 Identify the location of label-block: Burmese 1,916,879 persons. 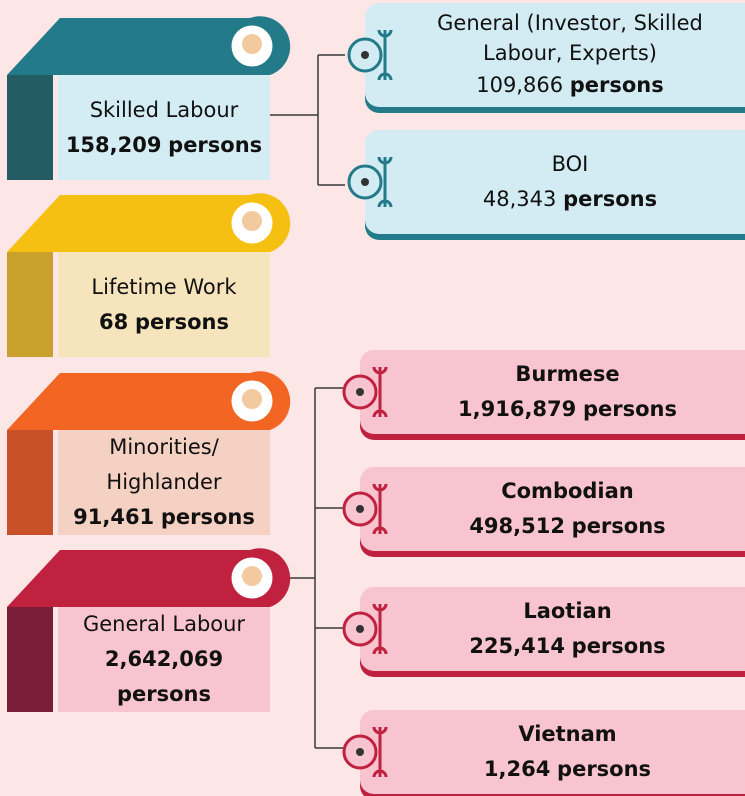
(567, 392).